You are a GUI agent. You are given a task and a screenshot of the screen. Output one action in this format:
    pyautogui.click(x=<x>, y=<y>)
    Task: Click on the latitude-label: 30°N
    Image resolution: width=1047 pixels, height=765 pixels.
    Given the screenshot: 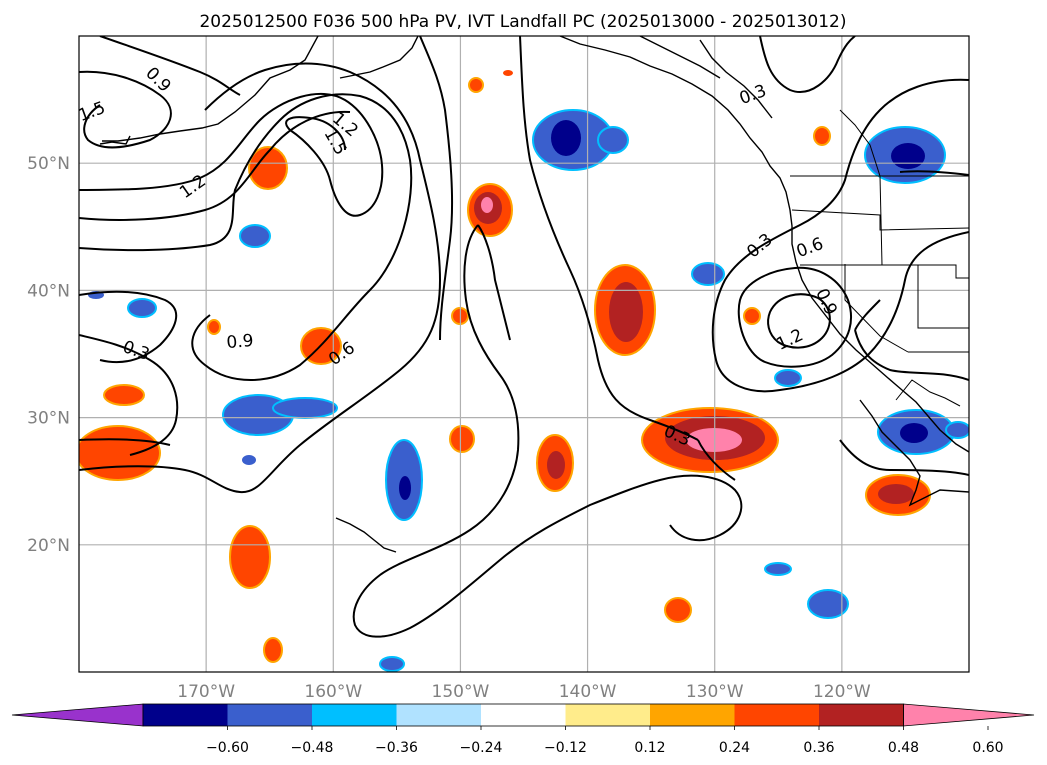 What is the action you would take?
    pyautogui.click(x=48, y=419)
    